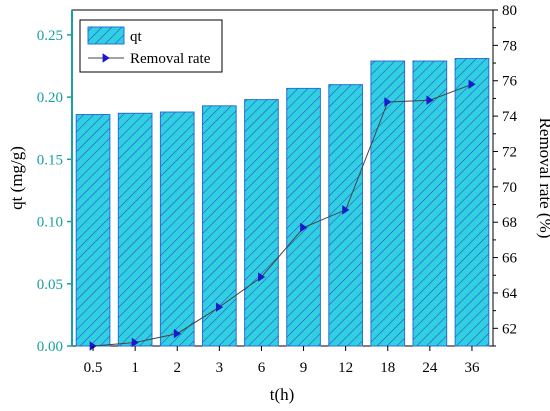  What do you see at coordinates (54, 191) in the screenshot?
I see `left-ticks-group: 0.00 0.05 0.10 0.15 0.20 0.25` at bounding box center [54, 191].